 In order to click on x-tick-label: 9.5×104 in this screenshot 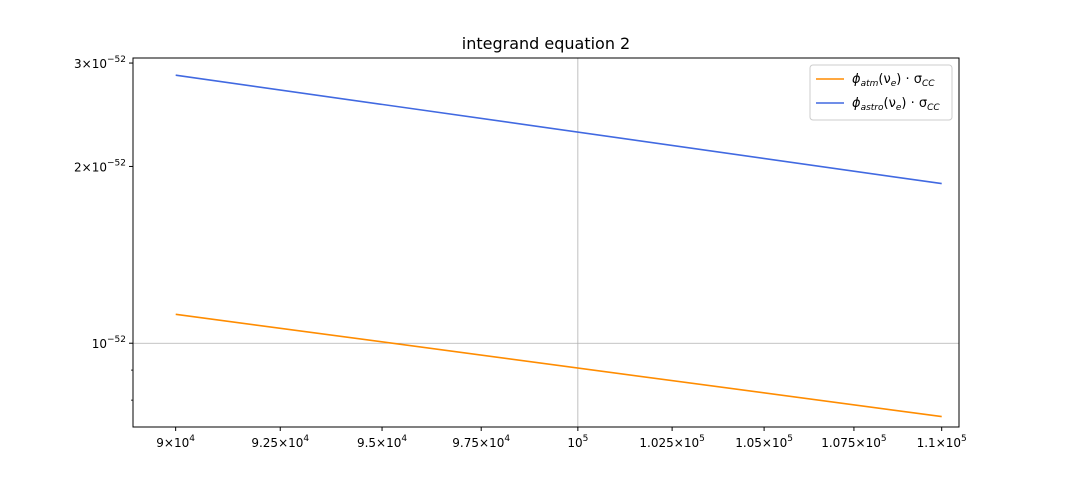, I will do `click(382, 442)`.